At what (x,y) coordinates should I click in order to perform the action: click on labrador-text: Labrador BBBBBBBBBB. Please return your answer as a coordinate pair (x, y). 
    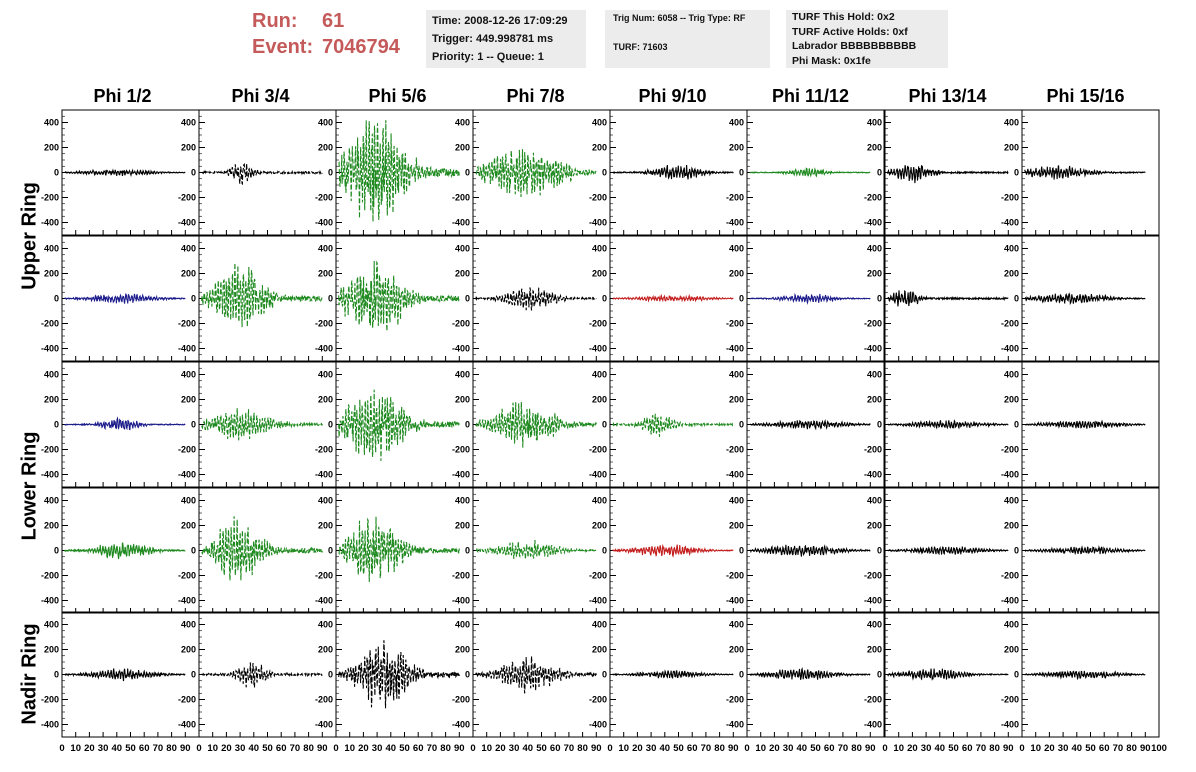
    Looking at the image, I should click on (854, 46).